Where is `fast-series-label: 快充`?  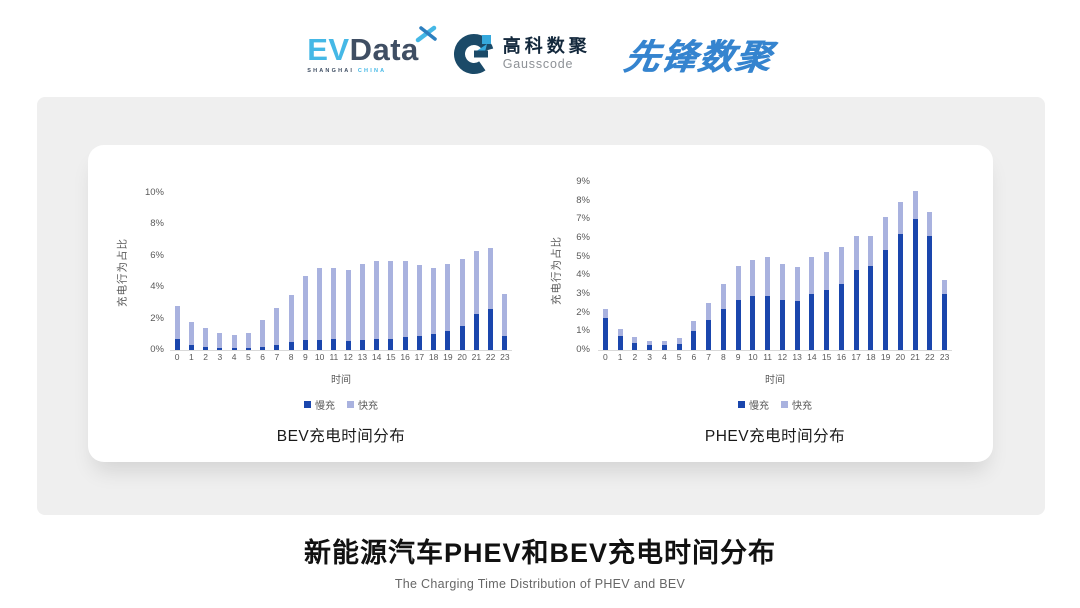
fast-series-label: 快充 is located at coordinates (368, 406).